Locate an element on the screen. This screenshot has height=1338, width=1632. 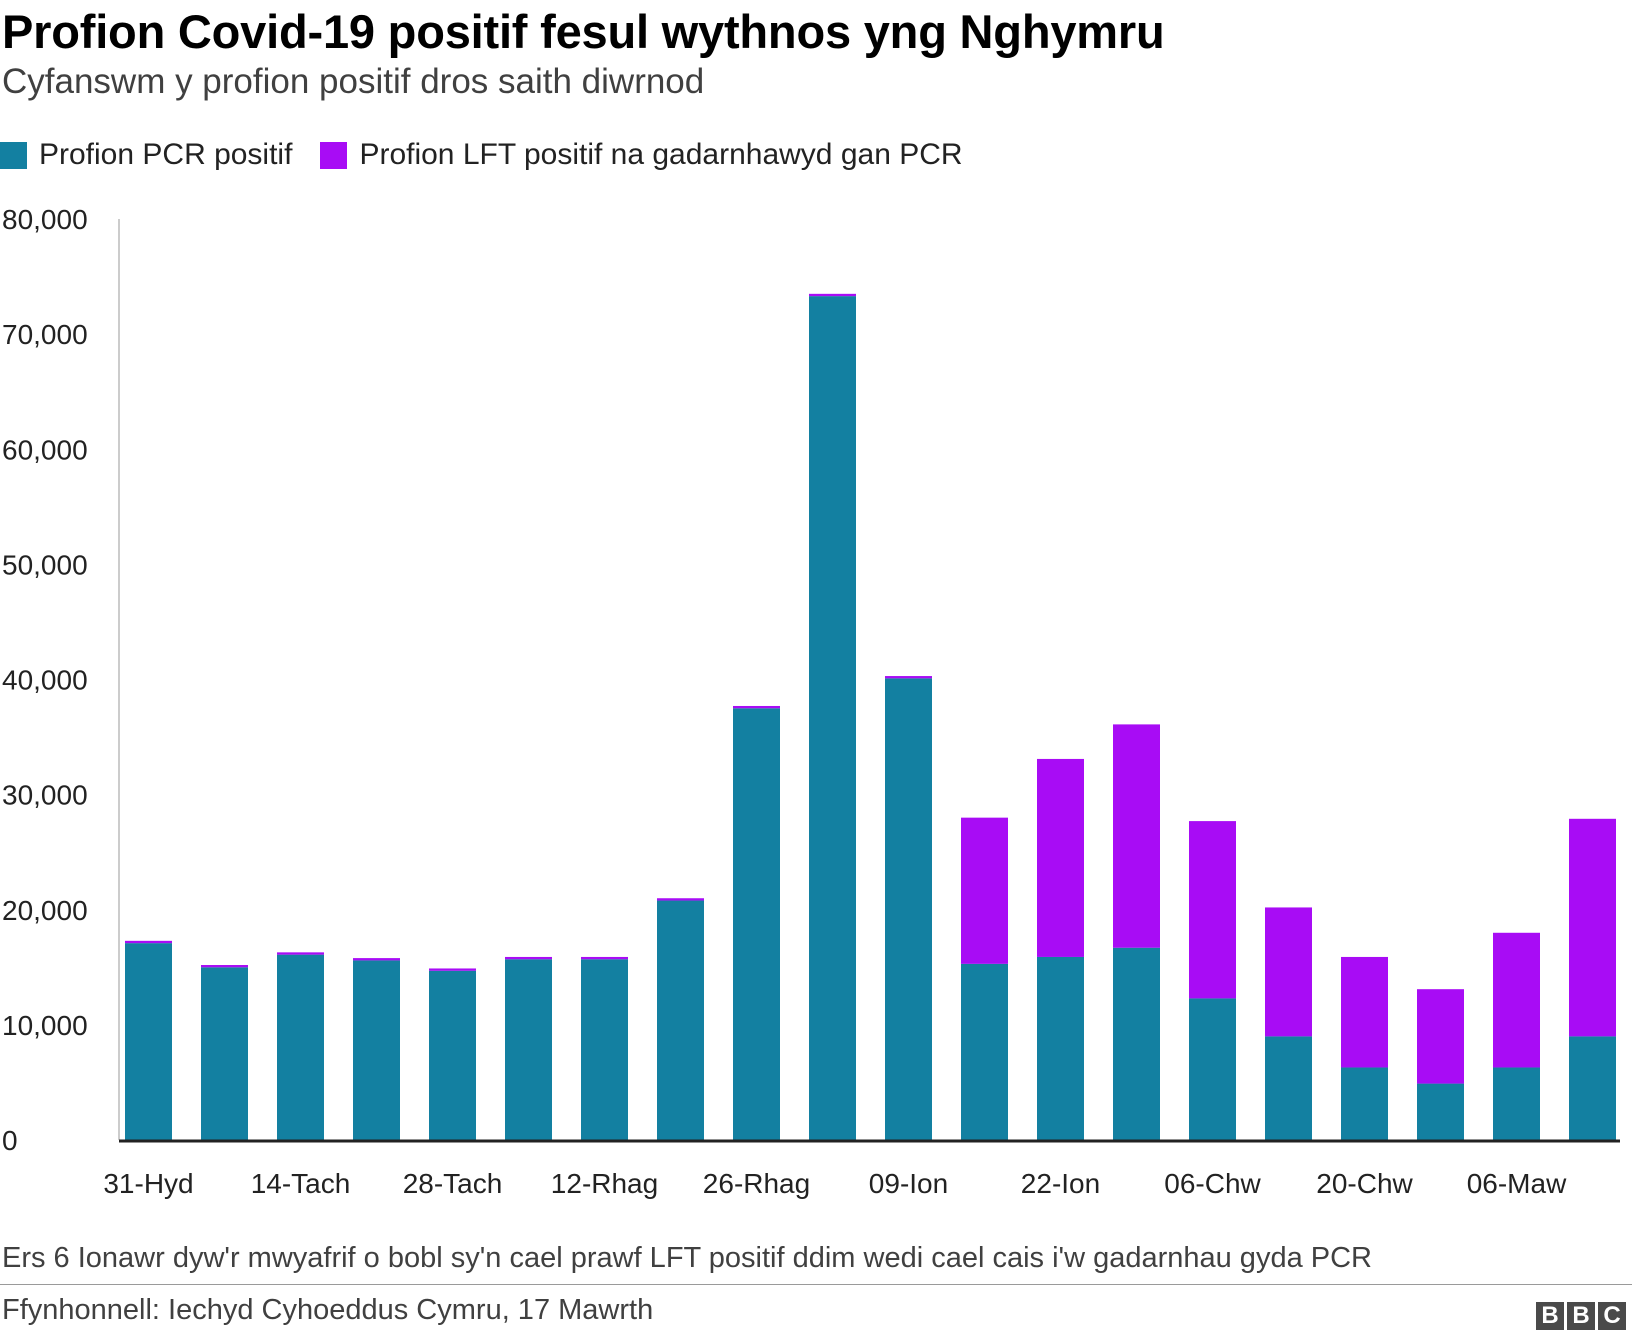
x-tick-label: 20-Chw is located at coordinates (1364, 1183).